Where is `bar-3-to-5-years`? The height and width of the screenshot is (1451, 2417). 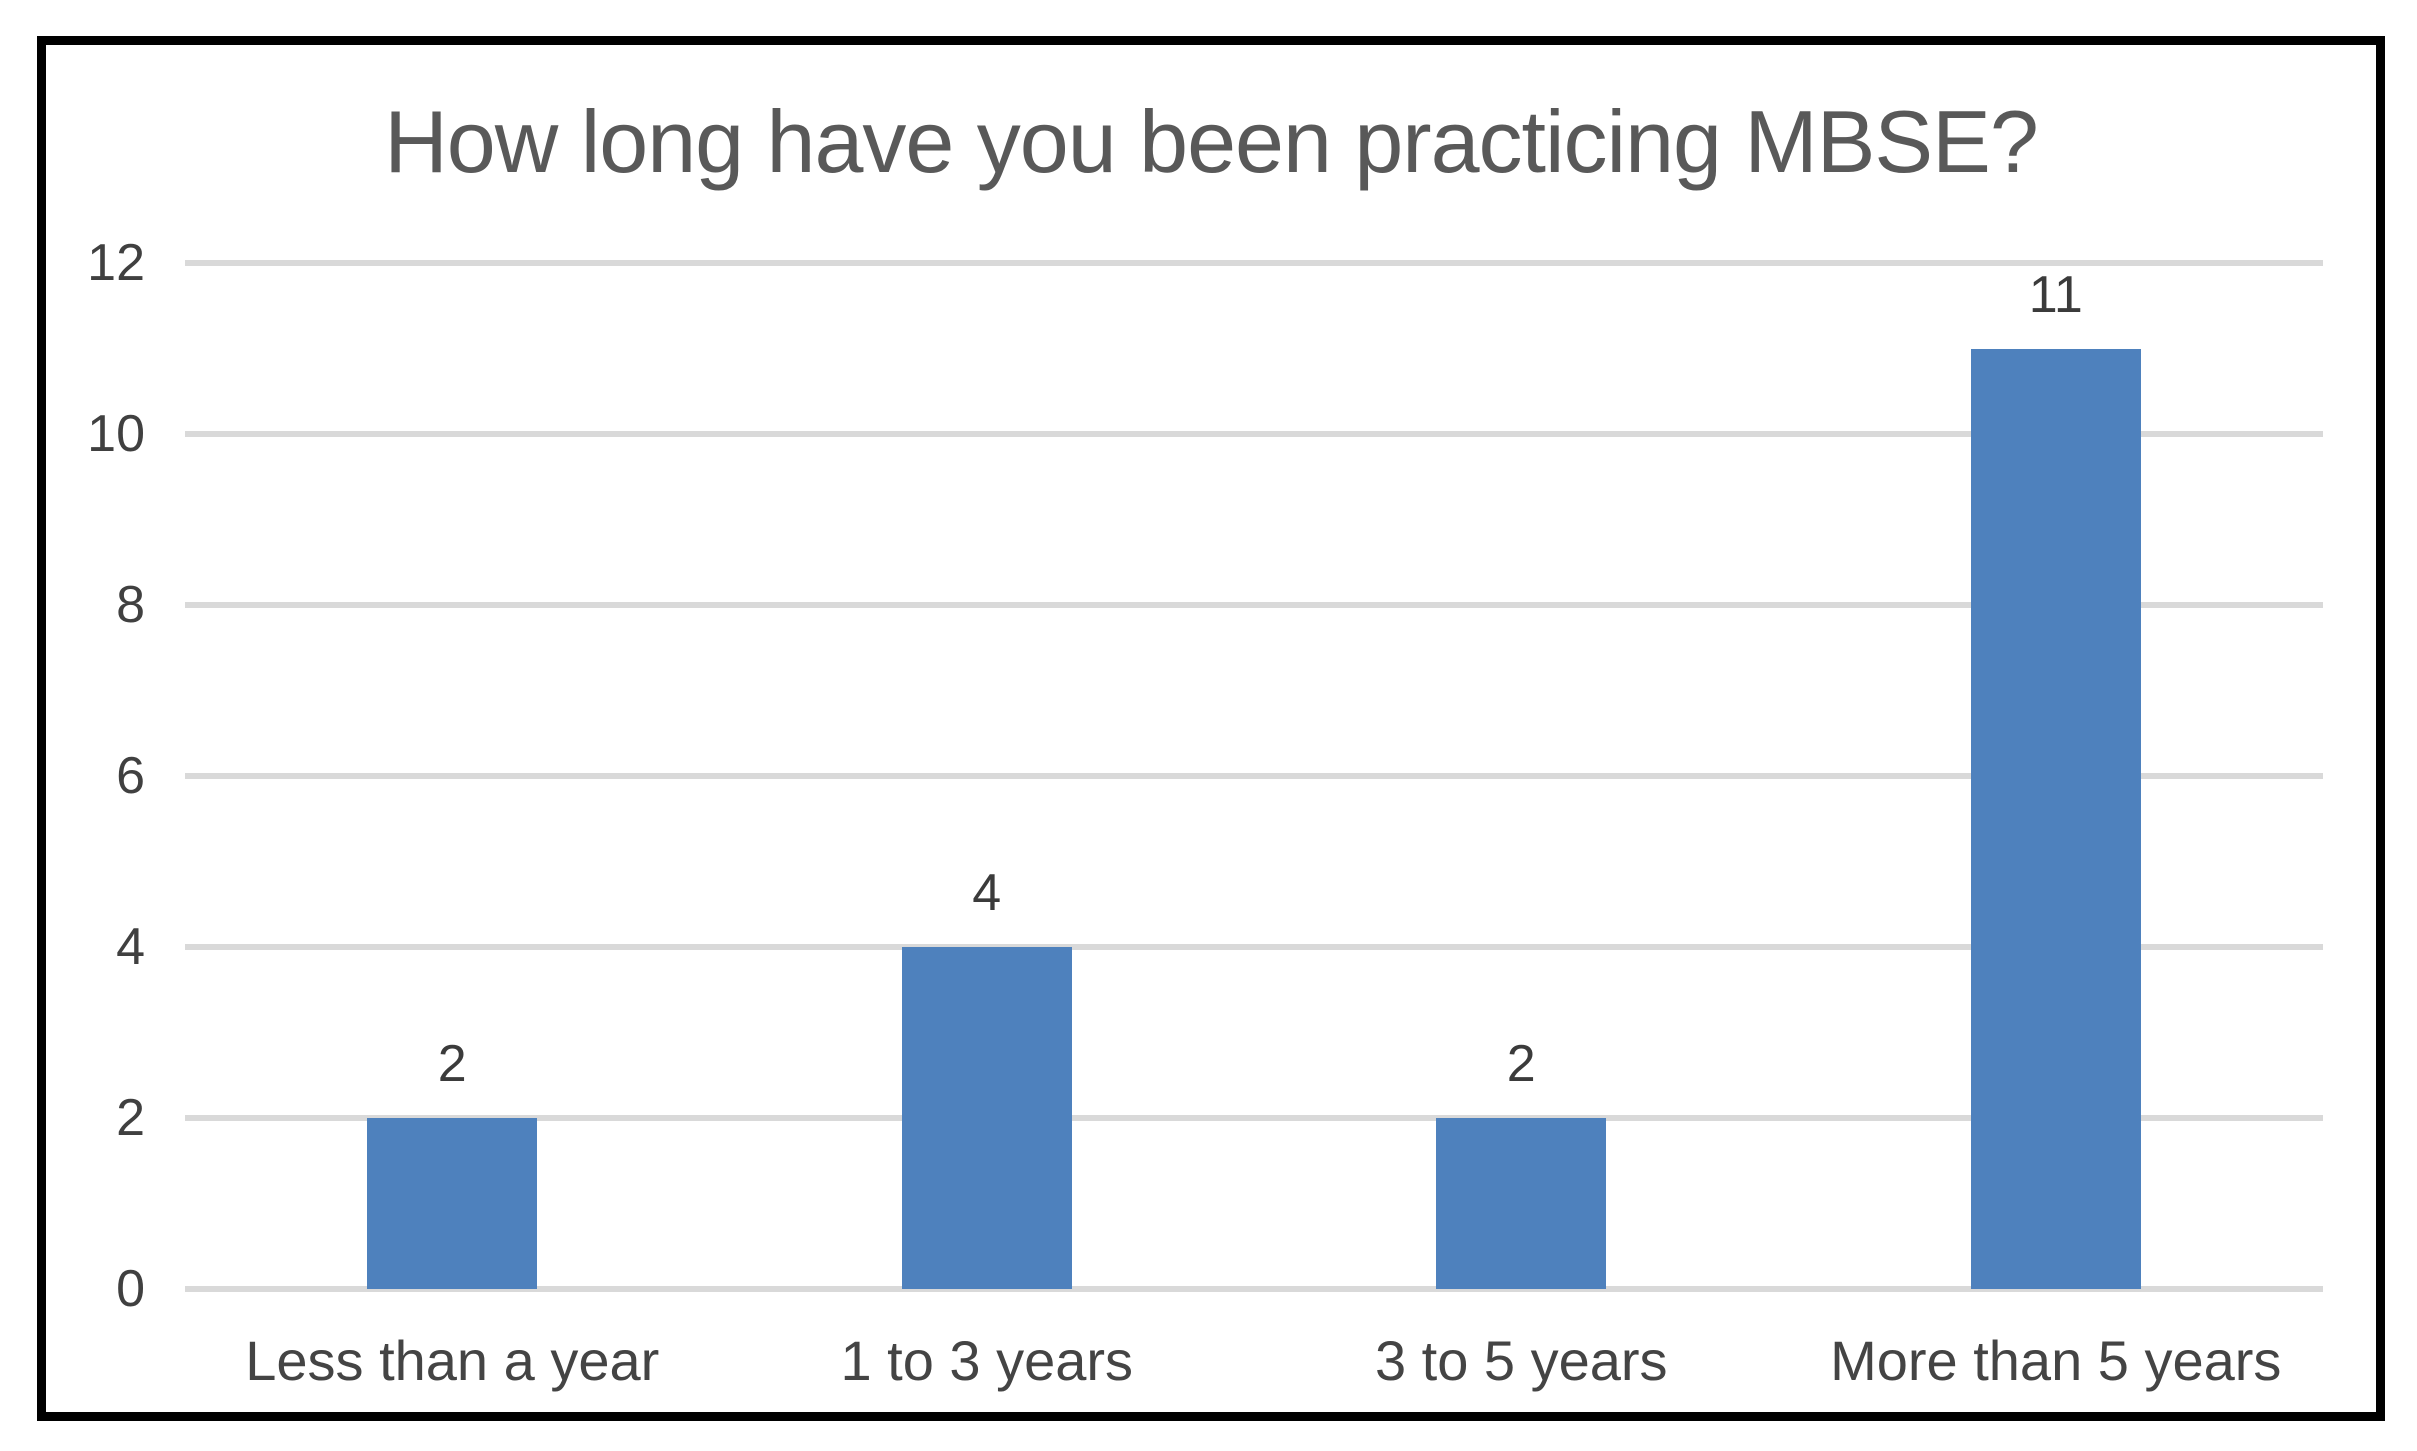
bar-3-to-5-years is located at coordinates (1521, 1203).